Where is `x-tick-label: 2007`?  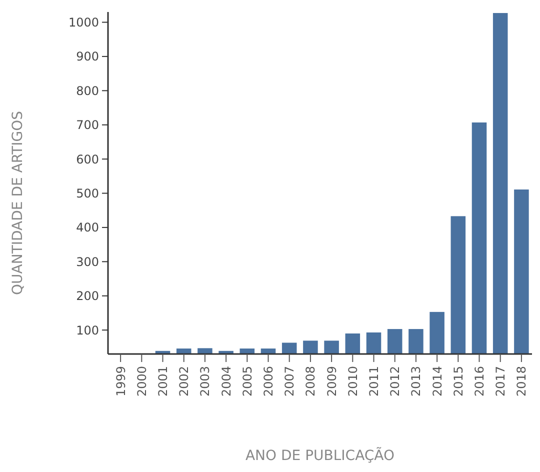 x-tick-label: 2007 is located at coordinates (289, 381).